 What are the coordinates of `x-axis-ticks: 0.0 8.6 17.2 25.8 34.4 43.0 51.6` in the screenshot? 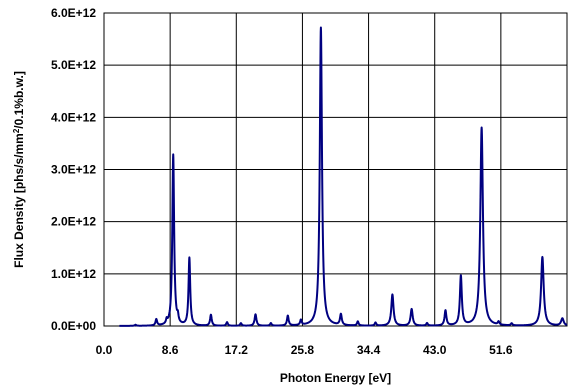 It's located at (304, 350).